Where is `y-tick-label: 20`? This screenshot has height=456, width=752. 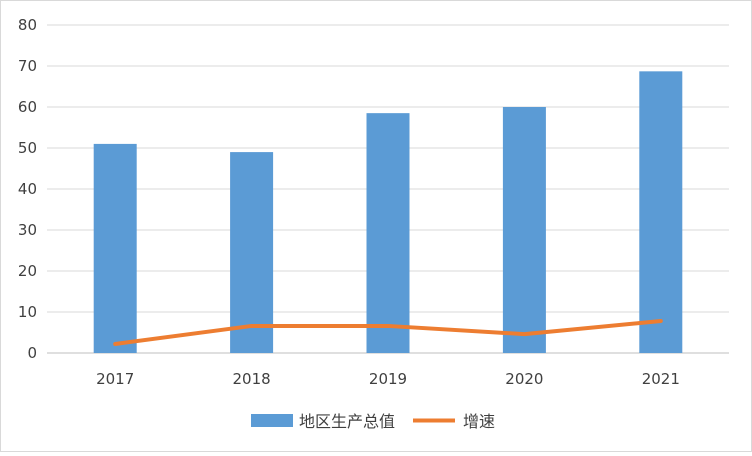 y-tick-label: 20 is located at coordinates (27, 271).